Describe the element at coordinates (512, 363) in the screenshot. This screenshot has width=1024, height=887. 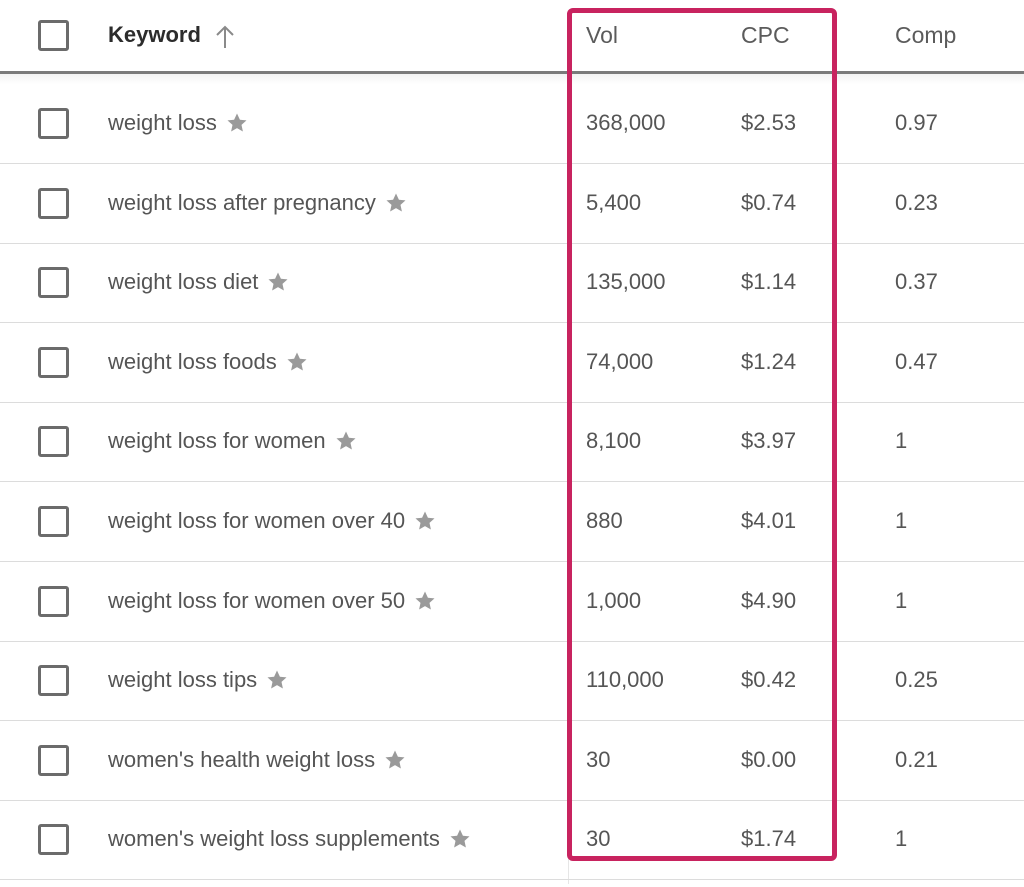
I see `table-row: weight loss foods 74,000 $1.24 0.47` at that location.